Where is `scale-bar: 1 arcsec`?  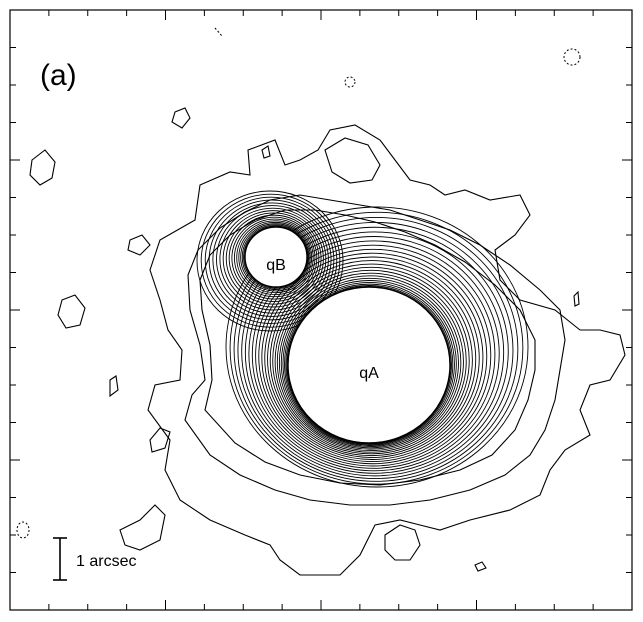 scale-bar: 1 arcsec is located at coordinates (94, 559).